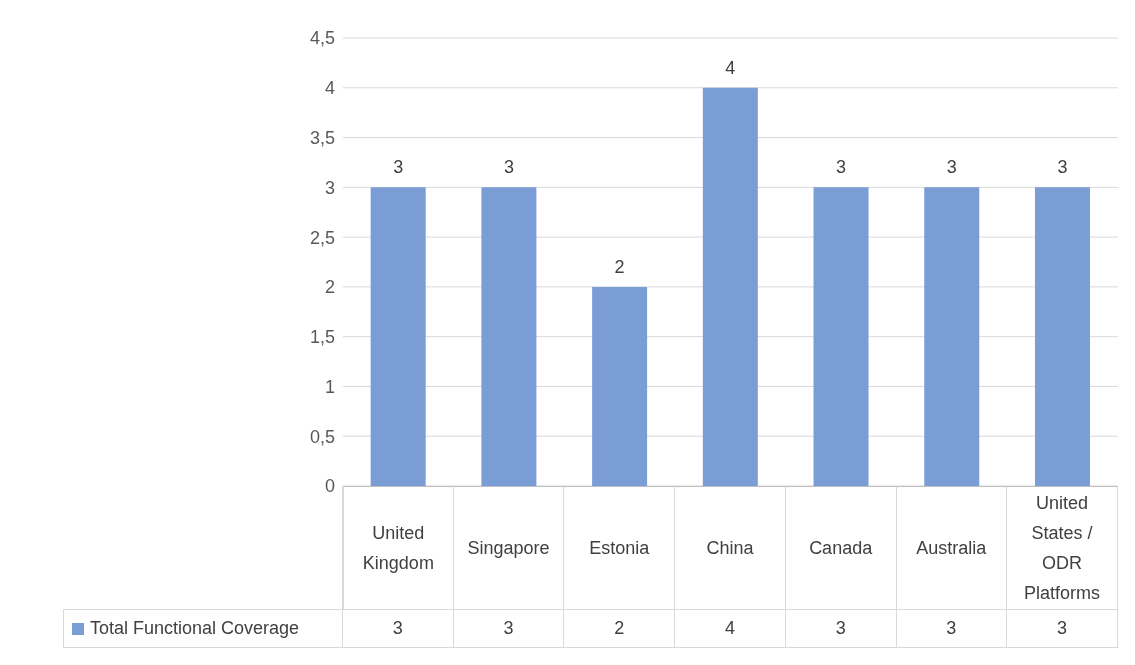  Describe the element at coordinates (620, 548) in the screenshot. I see `x-tick-label: Estonia` at that location.